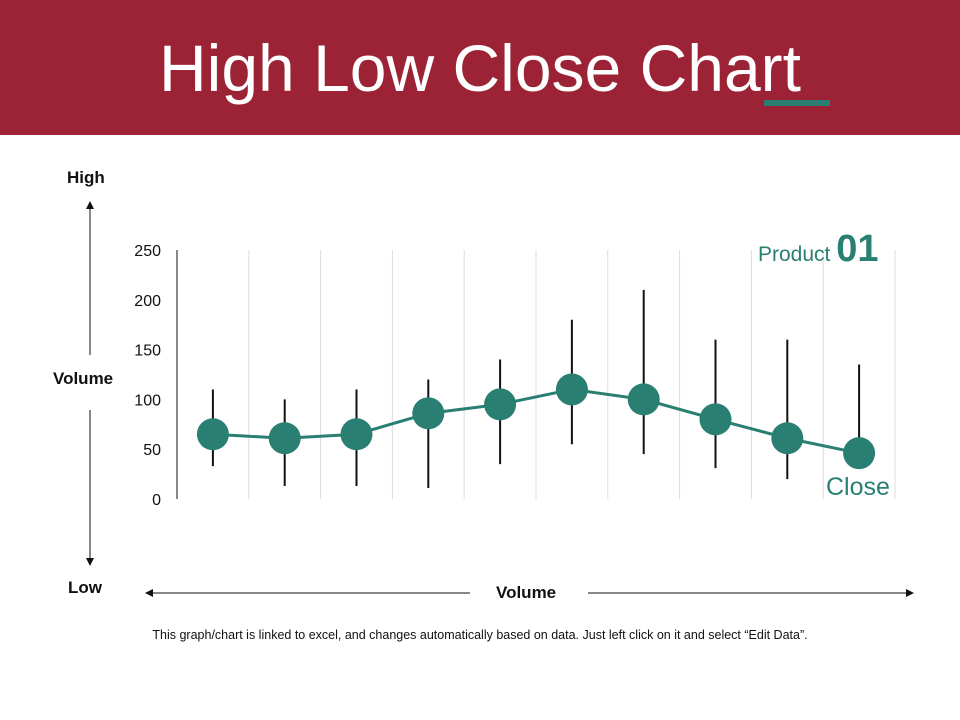 Image resolution: width=960 pixels, height=720 pixels. What do you see at coordinates (86, 177) in the screenshot?
I see `high-label: High` at bounding box center [86, 177].